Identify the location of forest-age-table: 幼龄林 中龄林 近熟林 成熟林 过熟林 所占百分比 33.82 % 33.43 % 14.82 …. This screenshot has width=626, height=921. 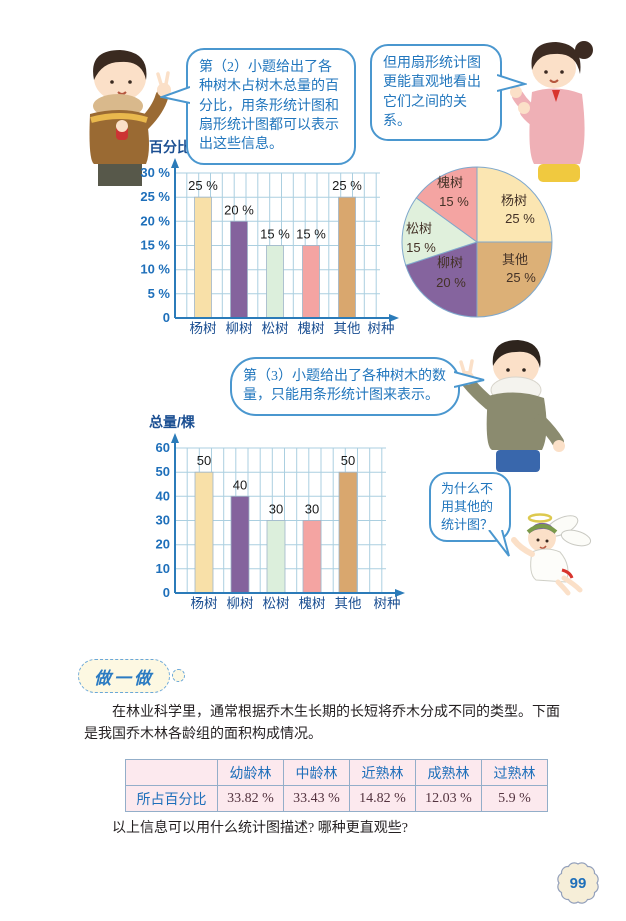
(336, 785).